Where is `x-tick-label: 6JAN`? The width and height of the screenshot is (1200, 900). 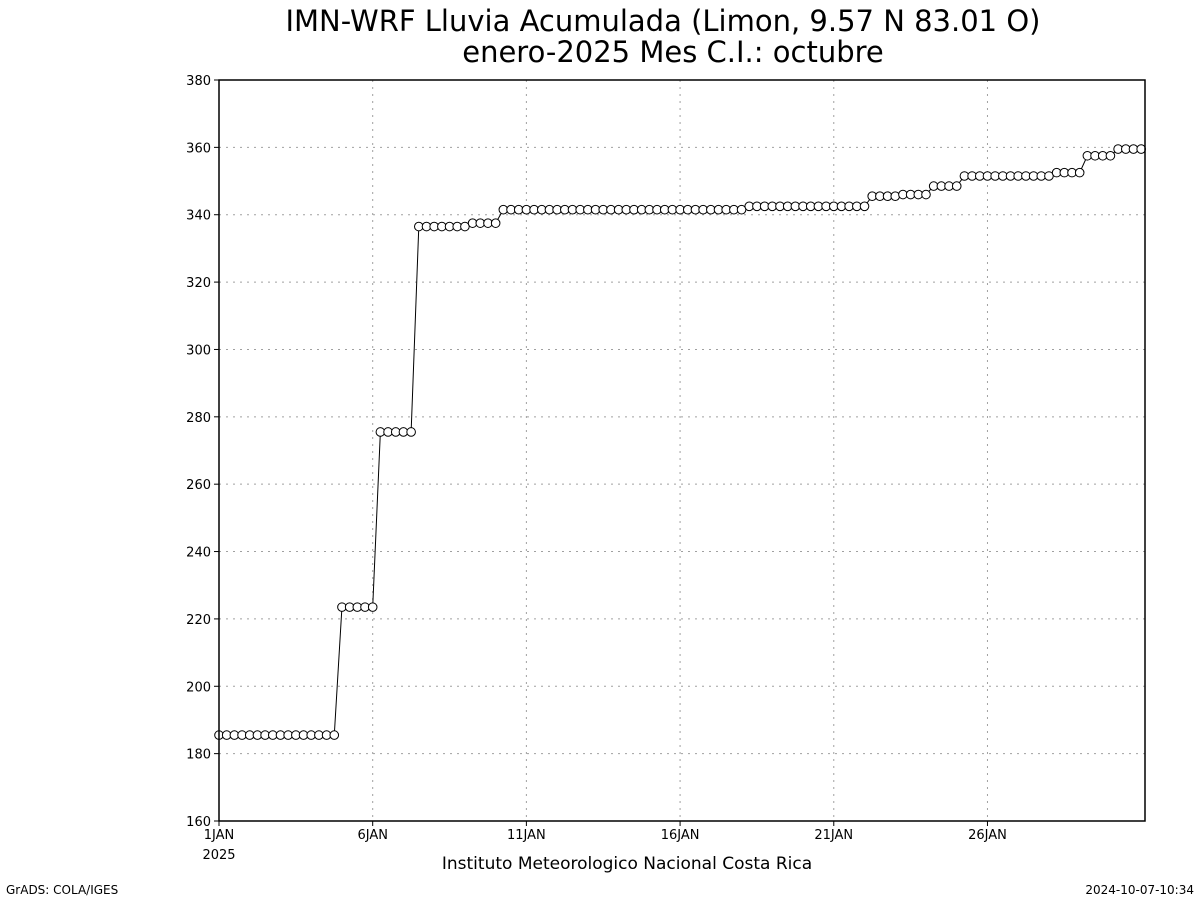
x-tick-label: 6JAN is located at coordinates (372, 835).